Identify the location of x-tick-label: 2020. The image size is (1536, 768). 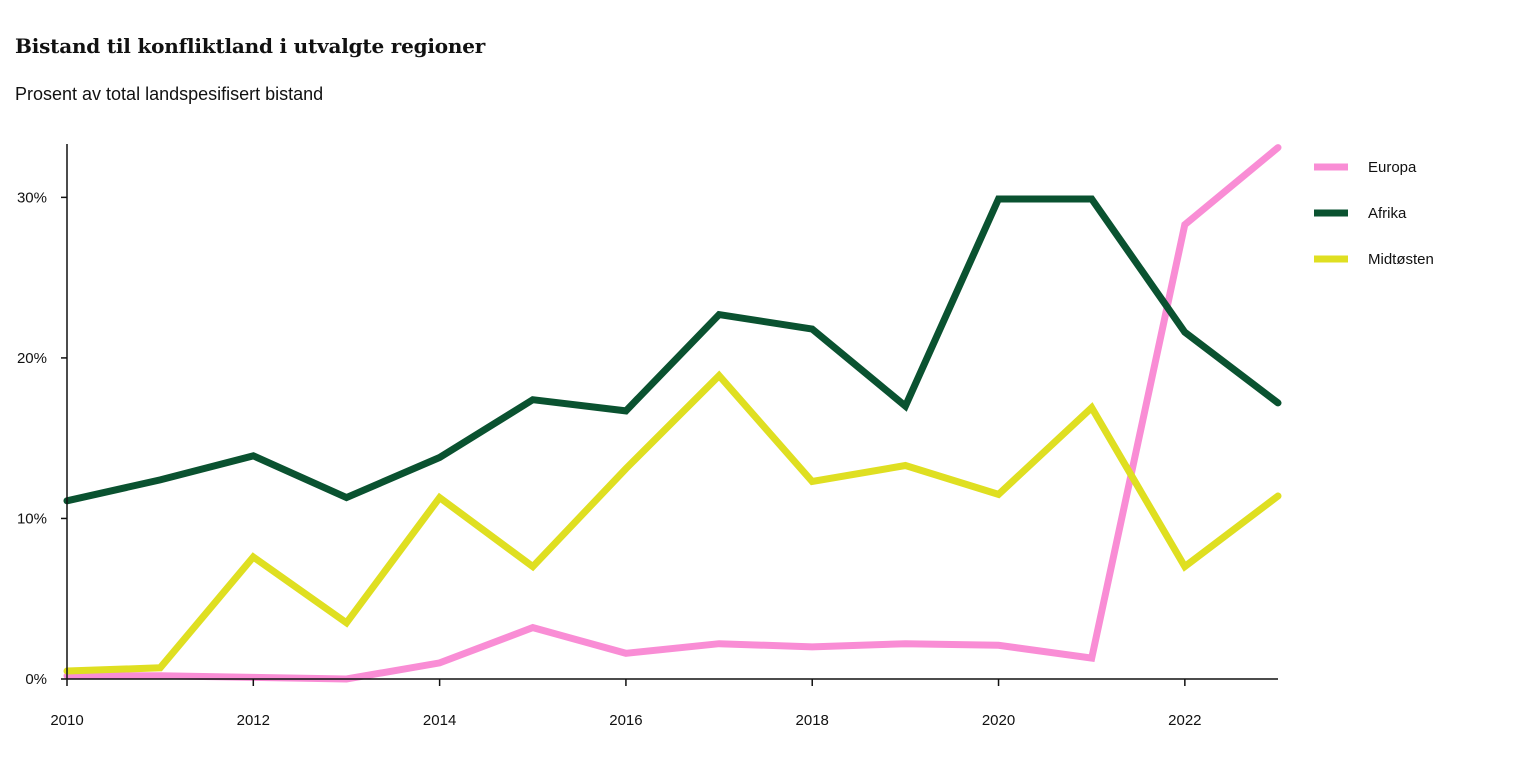
(998, 720).